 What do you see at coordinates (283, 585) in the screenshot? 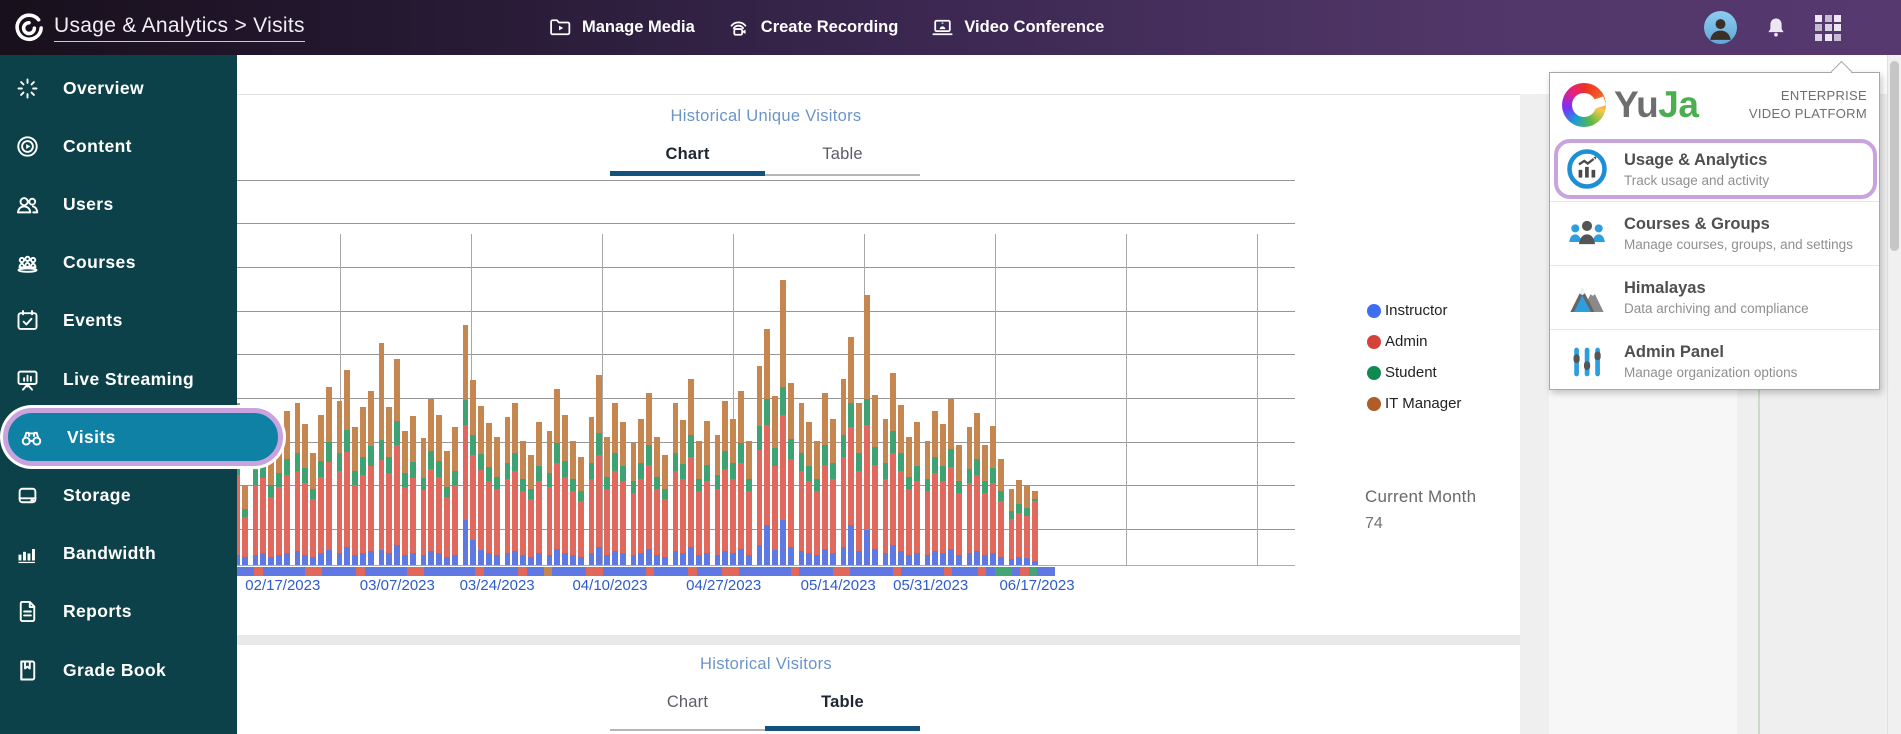
I see `x-axis-tick-label: 02/17/2023` at bounding box center [283, 585].